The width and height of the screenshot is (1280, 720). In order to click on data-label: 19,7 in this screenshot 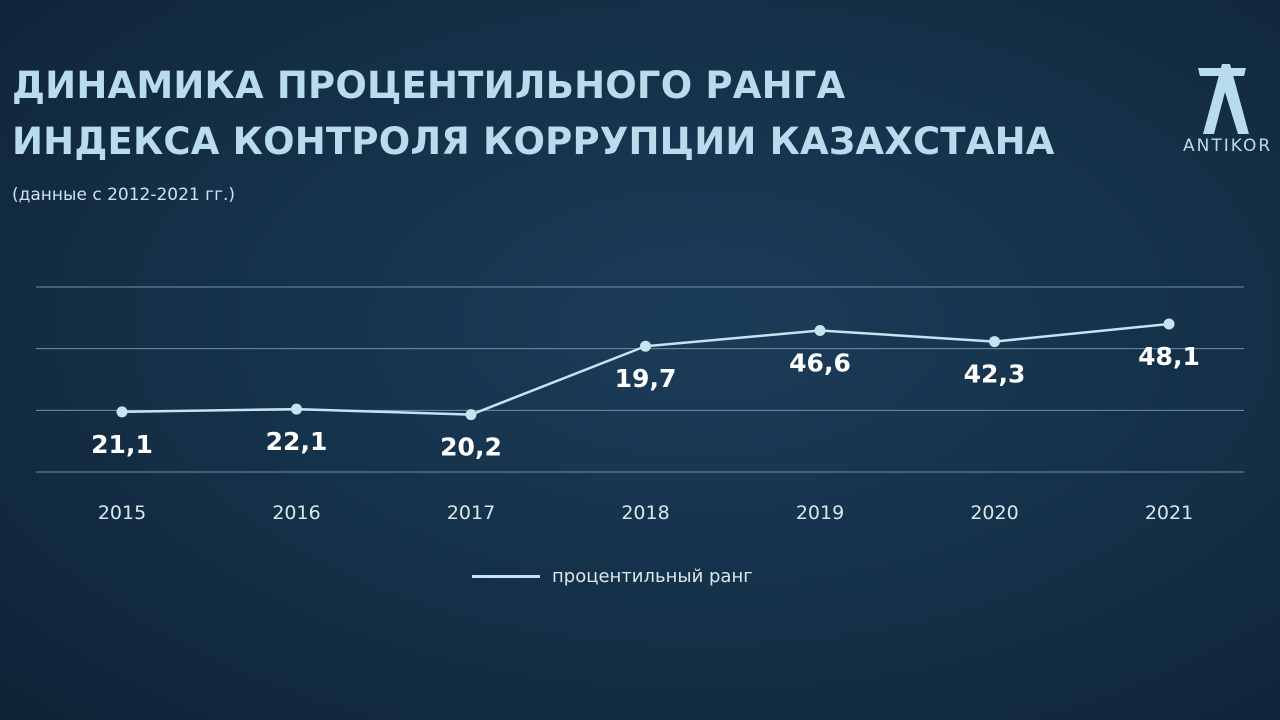, I will do `click(646, 378)`.